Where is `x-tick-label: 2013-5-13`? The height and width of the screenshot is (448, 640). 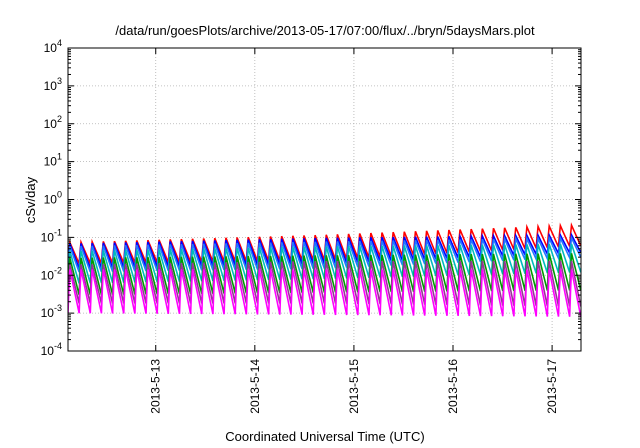 x-tick-label: 2013-5-13 is located at coordinates (156, 386).